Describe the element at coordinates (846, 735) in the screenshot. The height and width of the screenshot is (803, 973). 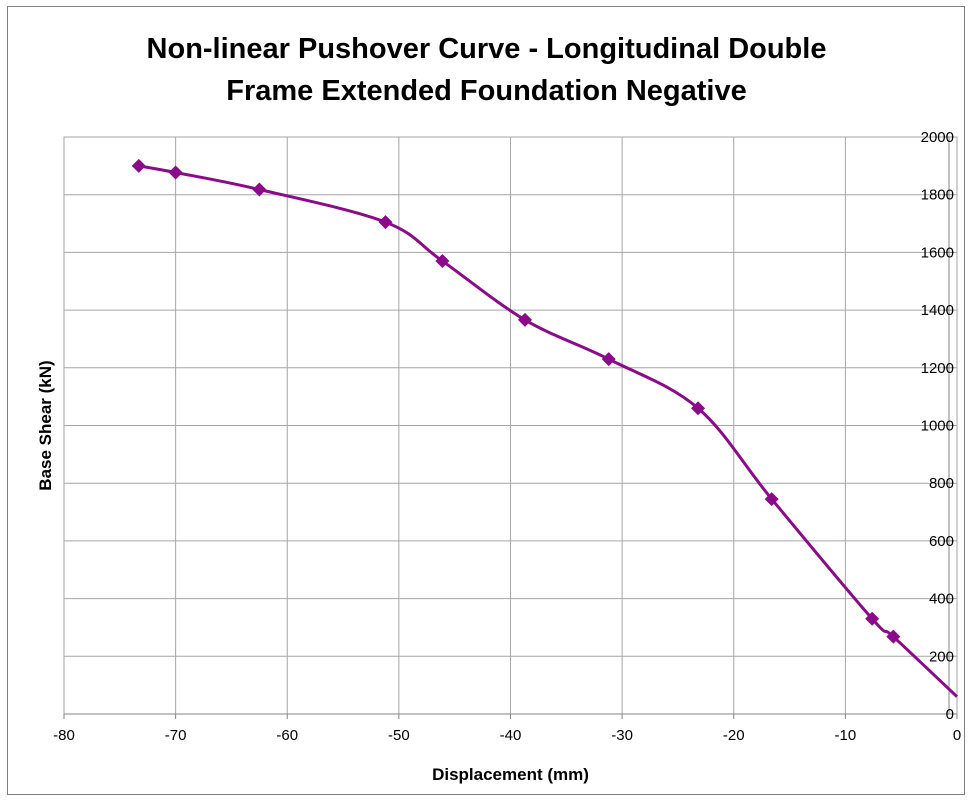
I see `x-tick-label: -10` at that location.